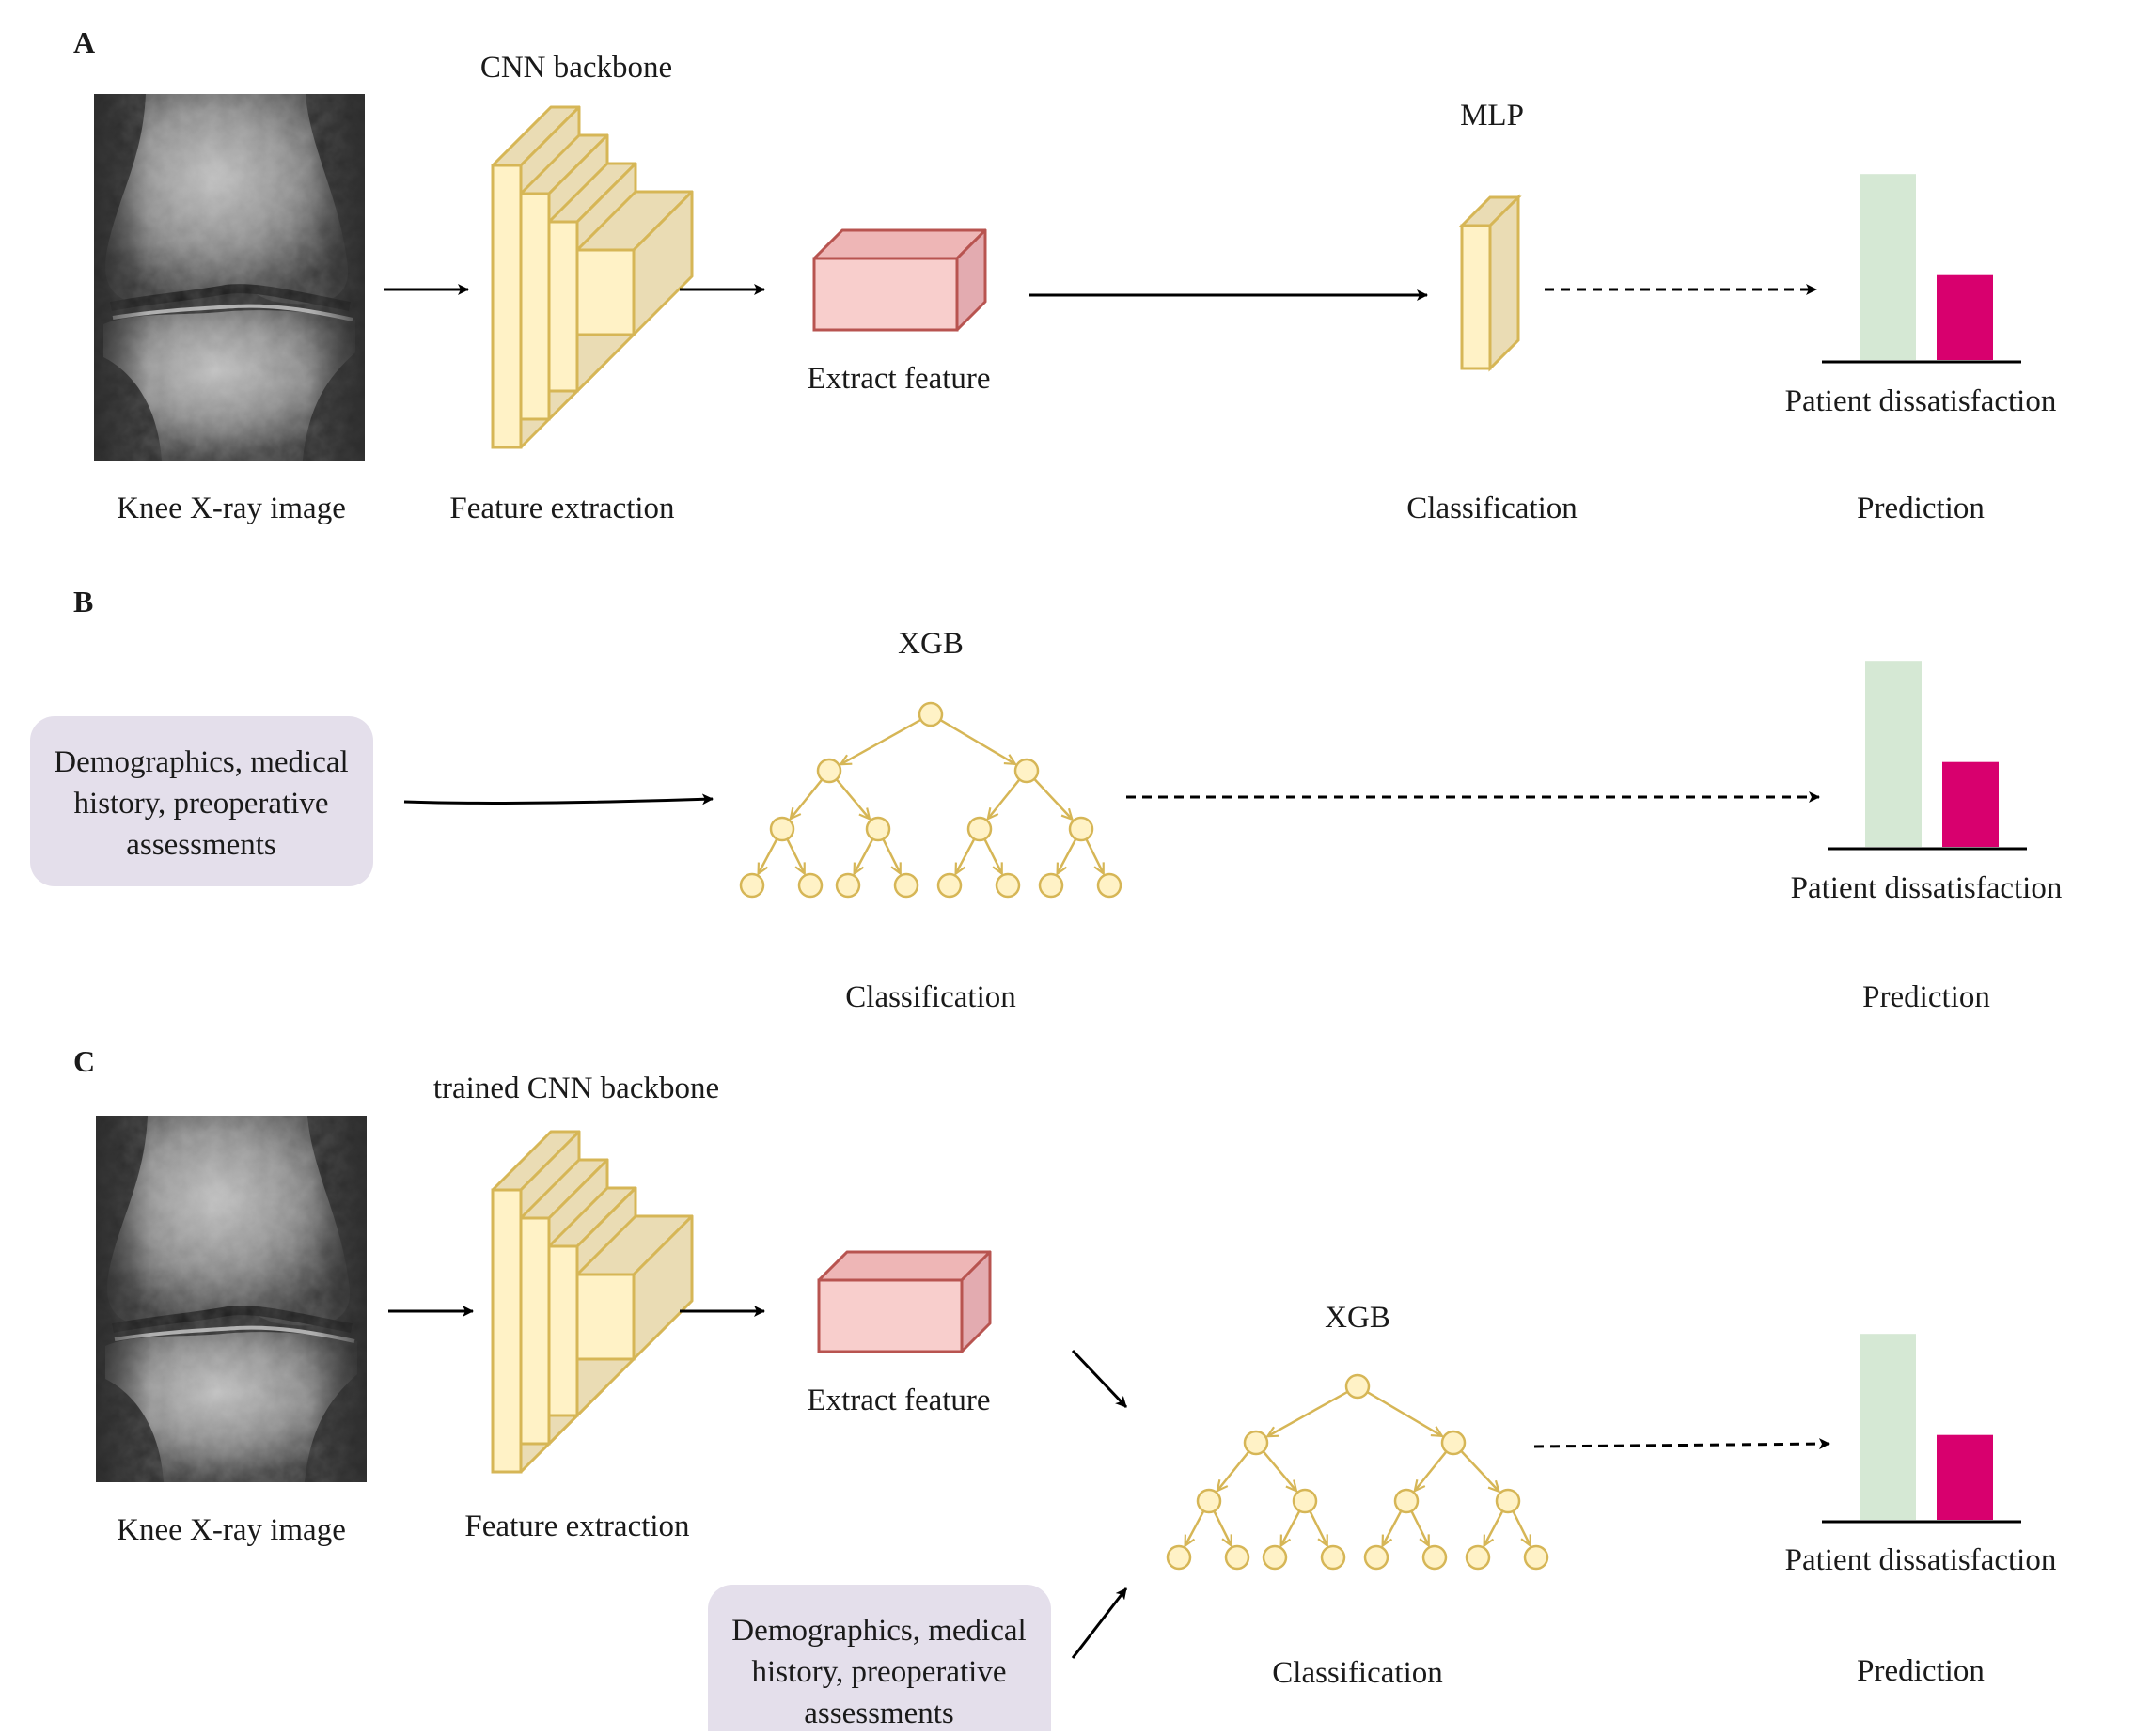 This screenshot has width=2135, height=1736. Describe the element at coordinates (576, 68) in the screenshot. I see `cnn-backbone-title: CNN backbone` at that location.